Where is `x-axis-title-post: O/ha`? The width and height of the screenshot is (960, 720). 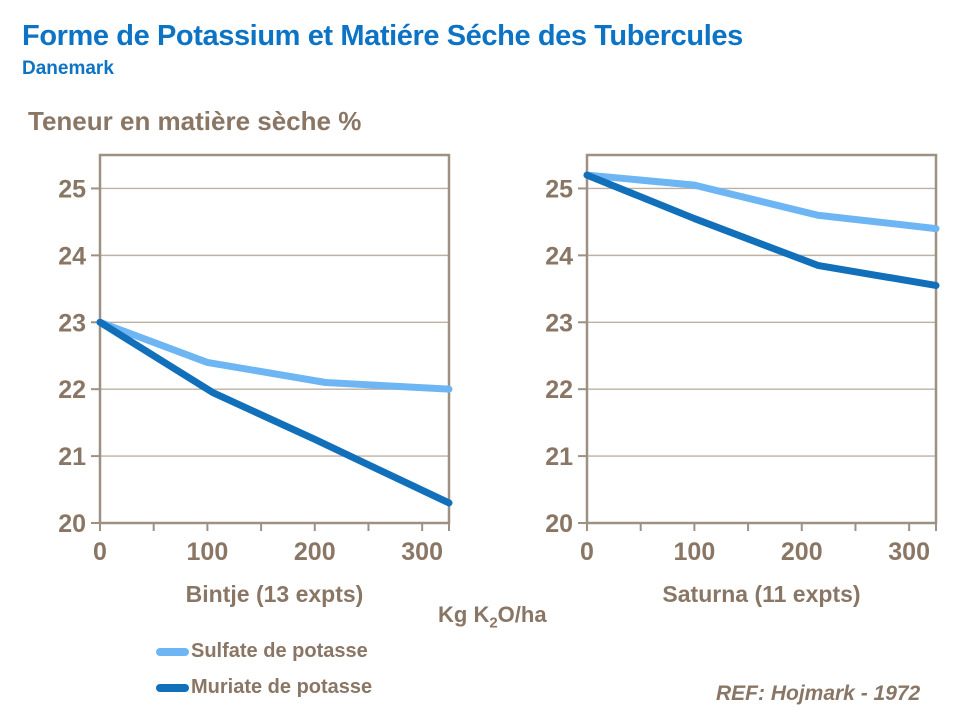 x-axis-title-post: O/ha is located at coordinates (522, 614).